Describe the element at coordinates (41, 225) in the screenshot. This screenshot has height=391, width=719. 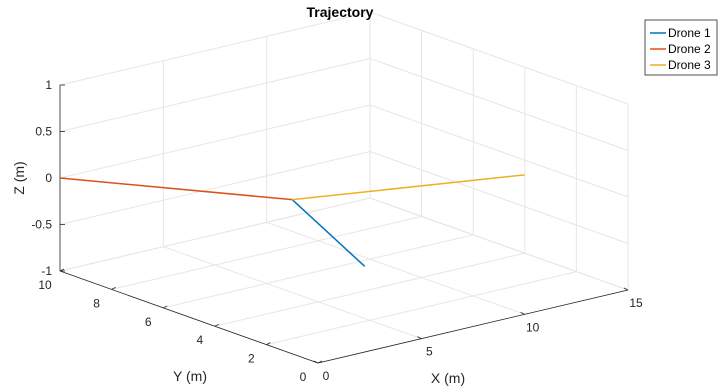
I see `z-tick-label: -0.5` at that location.